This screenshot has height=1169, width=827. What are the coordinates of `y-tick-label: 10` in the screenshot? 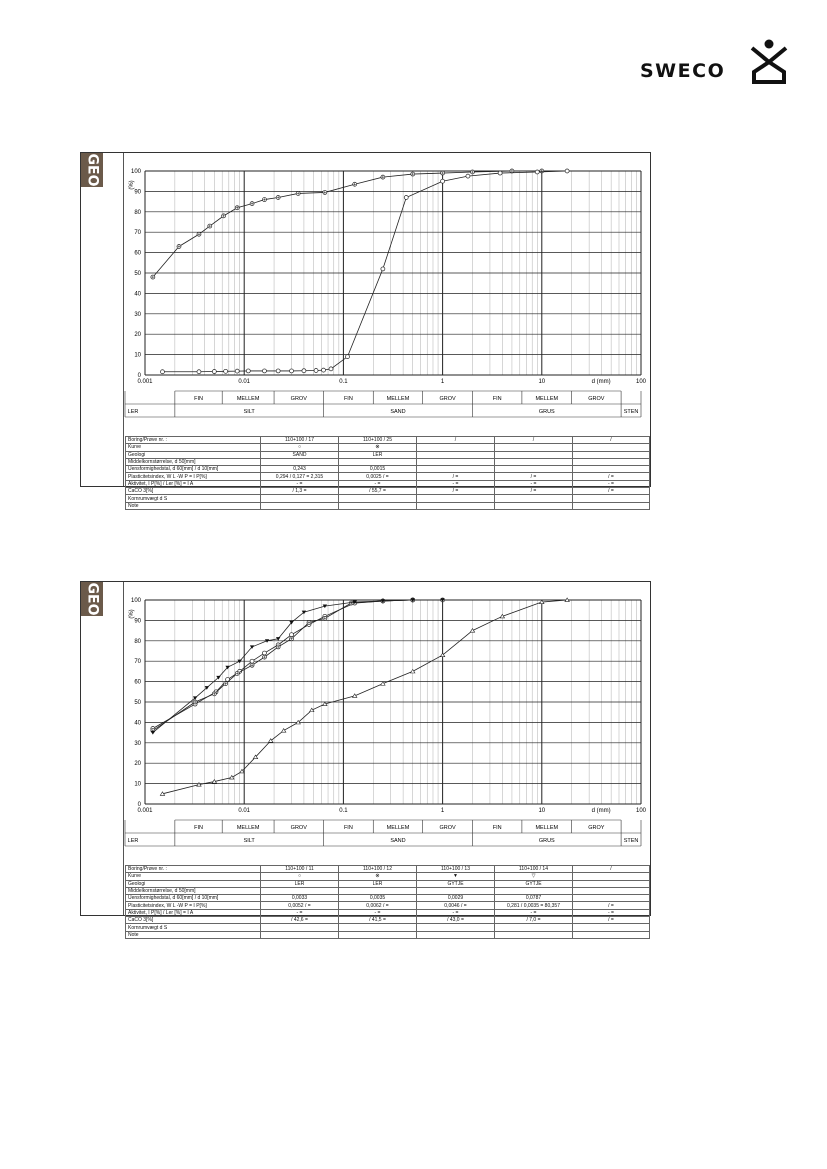 It's located at (137, 356).